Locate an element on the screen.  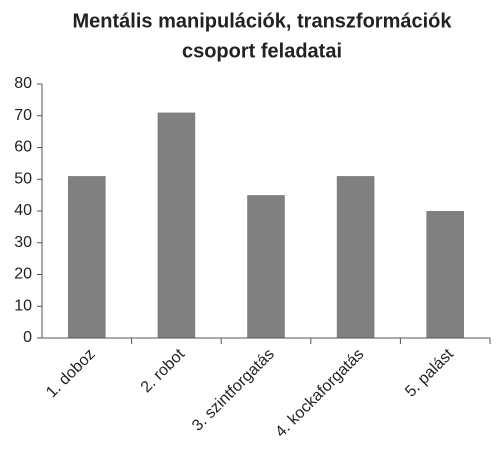
x-tick-label: 3. szintforgatás is located at coordinates (233, 390).